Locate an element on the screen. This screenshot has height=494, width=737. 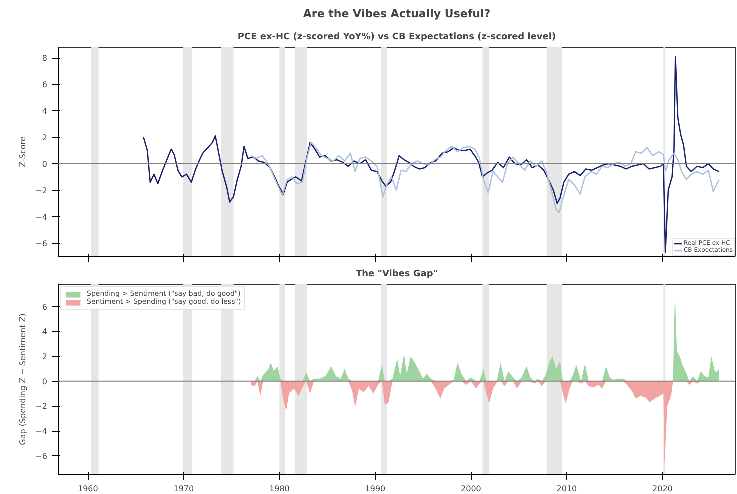
x-tick-label: 1990 is located at coordinates (375, 489).